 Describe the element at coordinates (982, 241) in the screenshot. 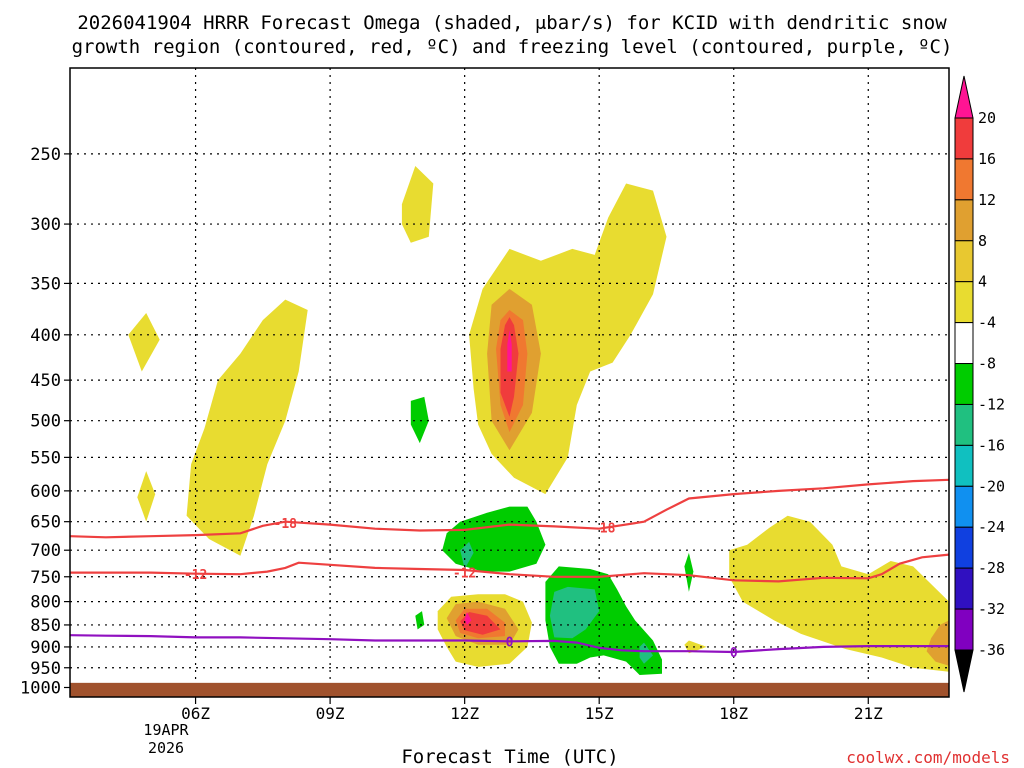

I see `colorbar-label-8: 8` at that location.